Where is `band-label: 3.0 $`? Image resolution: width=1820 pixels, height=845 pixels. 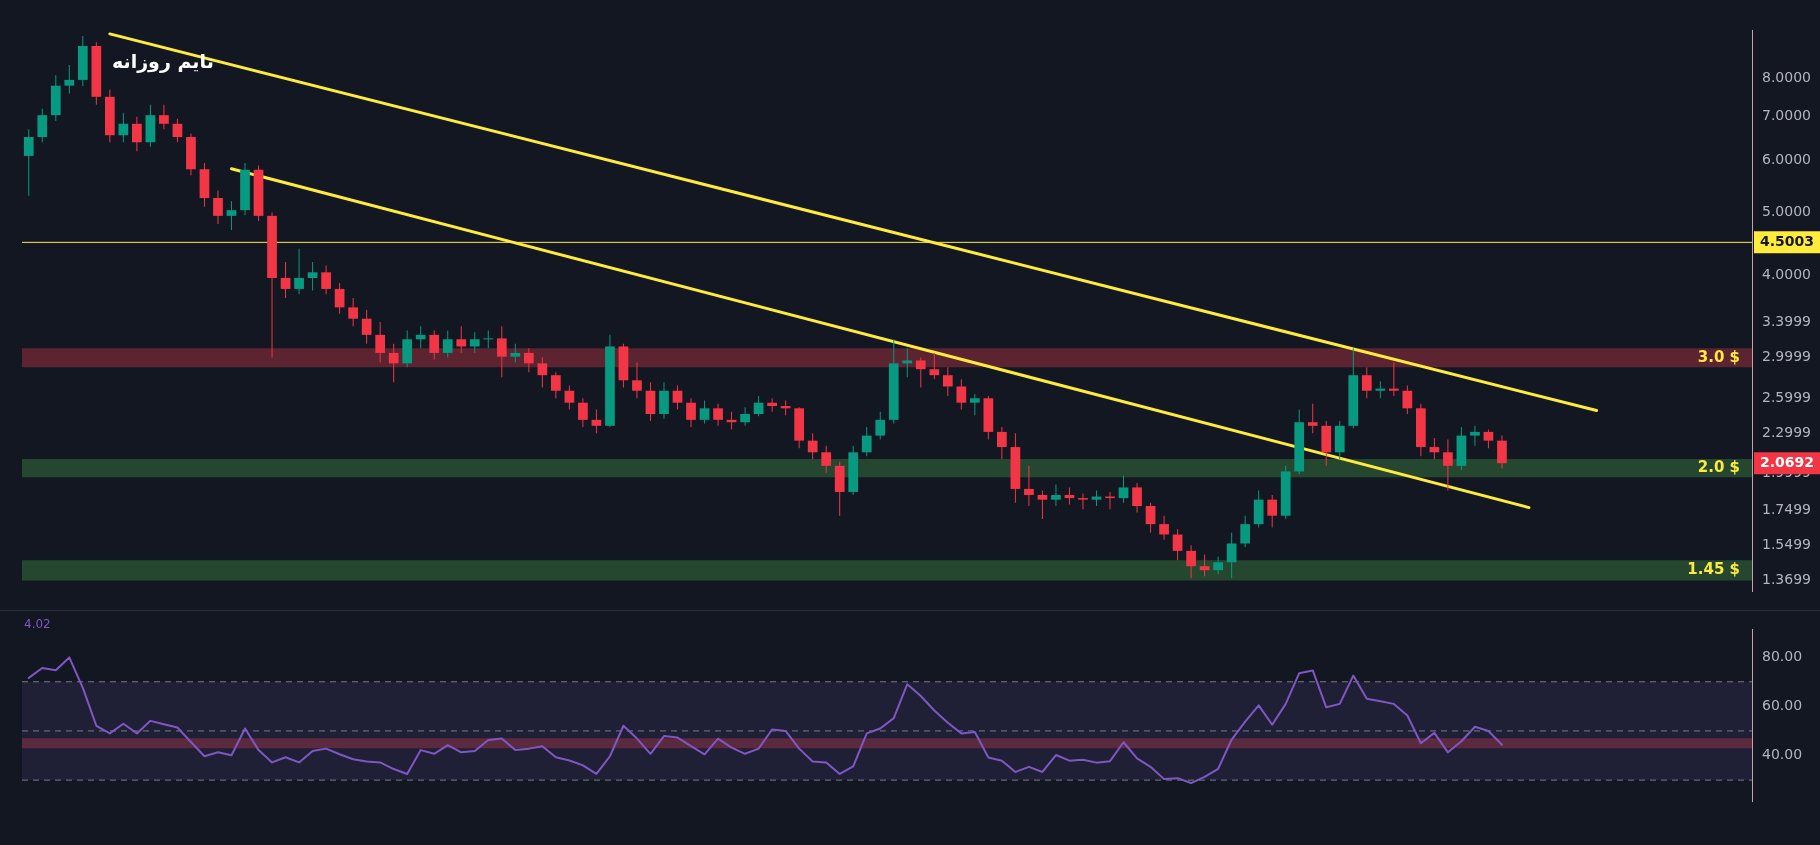
band-label: 3.0 $ is located at coordinates (1718, 356).